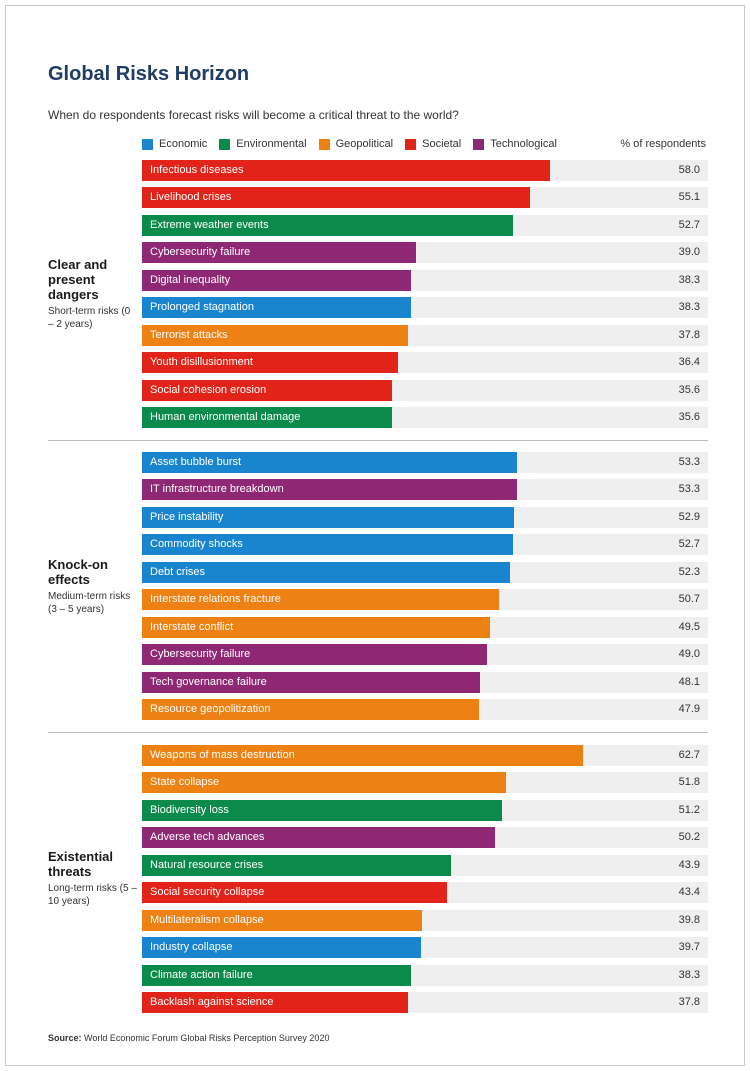 The image size is (750, 1071). What do you see at coordinates (222, 755) in the screenshot?
I see `bar-label: Weapons of mass destruction` at bounding box center [222, 755].